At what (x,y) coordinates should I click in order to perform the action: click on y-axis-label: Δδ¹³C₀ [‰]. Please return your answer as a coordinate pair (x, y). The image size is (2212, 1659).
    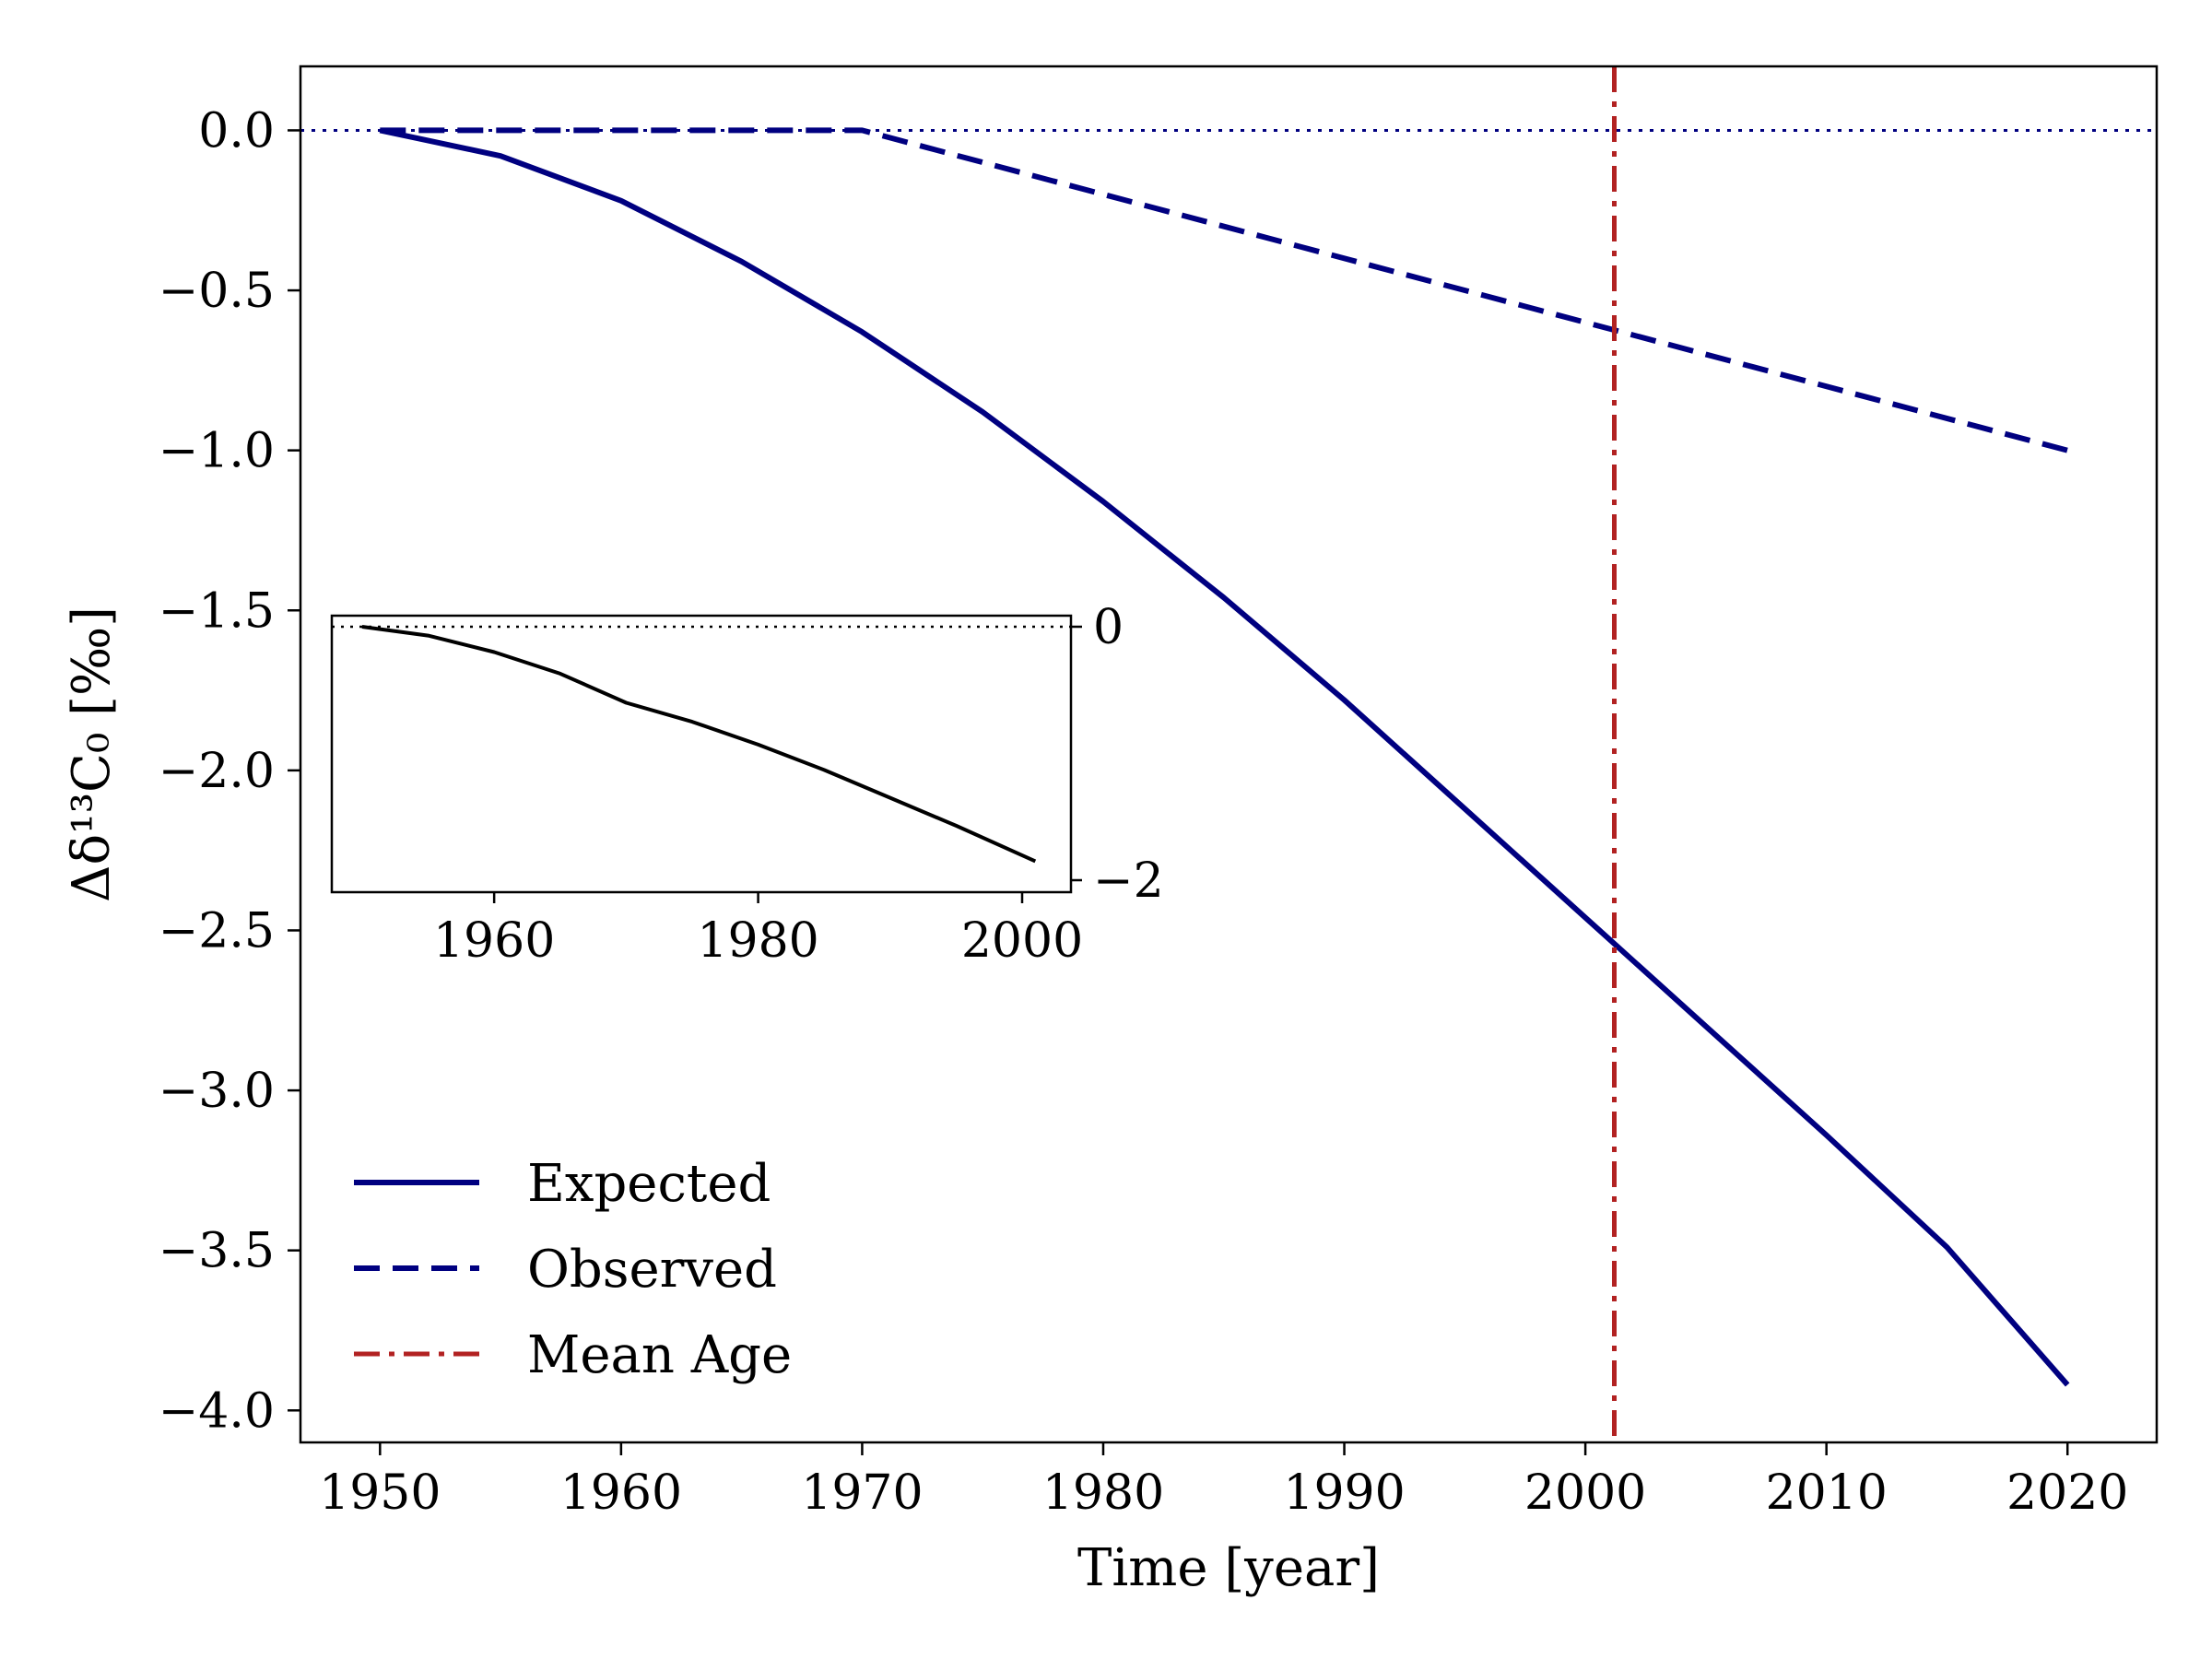
    Looking at the image, I should click on (92, 754).